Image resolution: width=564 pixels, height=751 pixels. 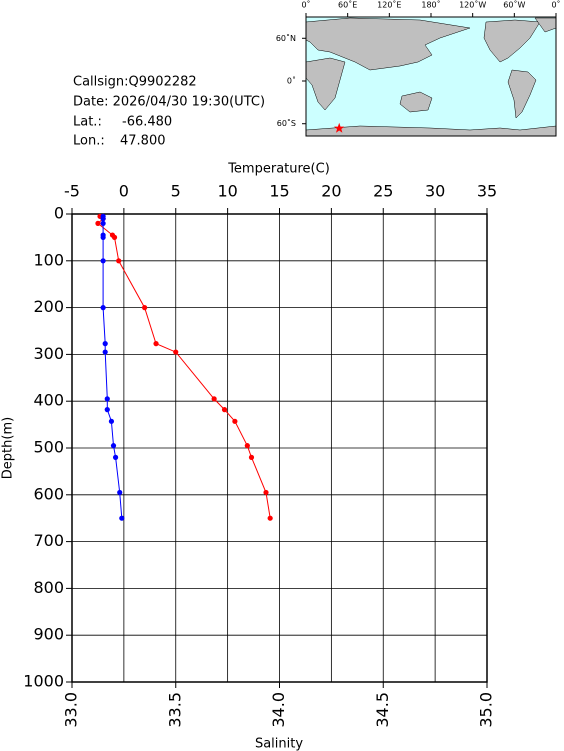 I want to click on x2-axis-title: Temperature(C), so click(x=278, y=169).